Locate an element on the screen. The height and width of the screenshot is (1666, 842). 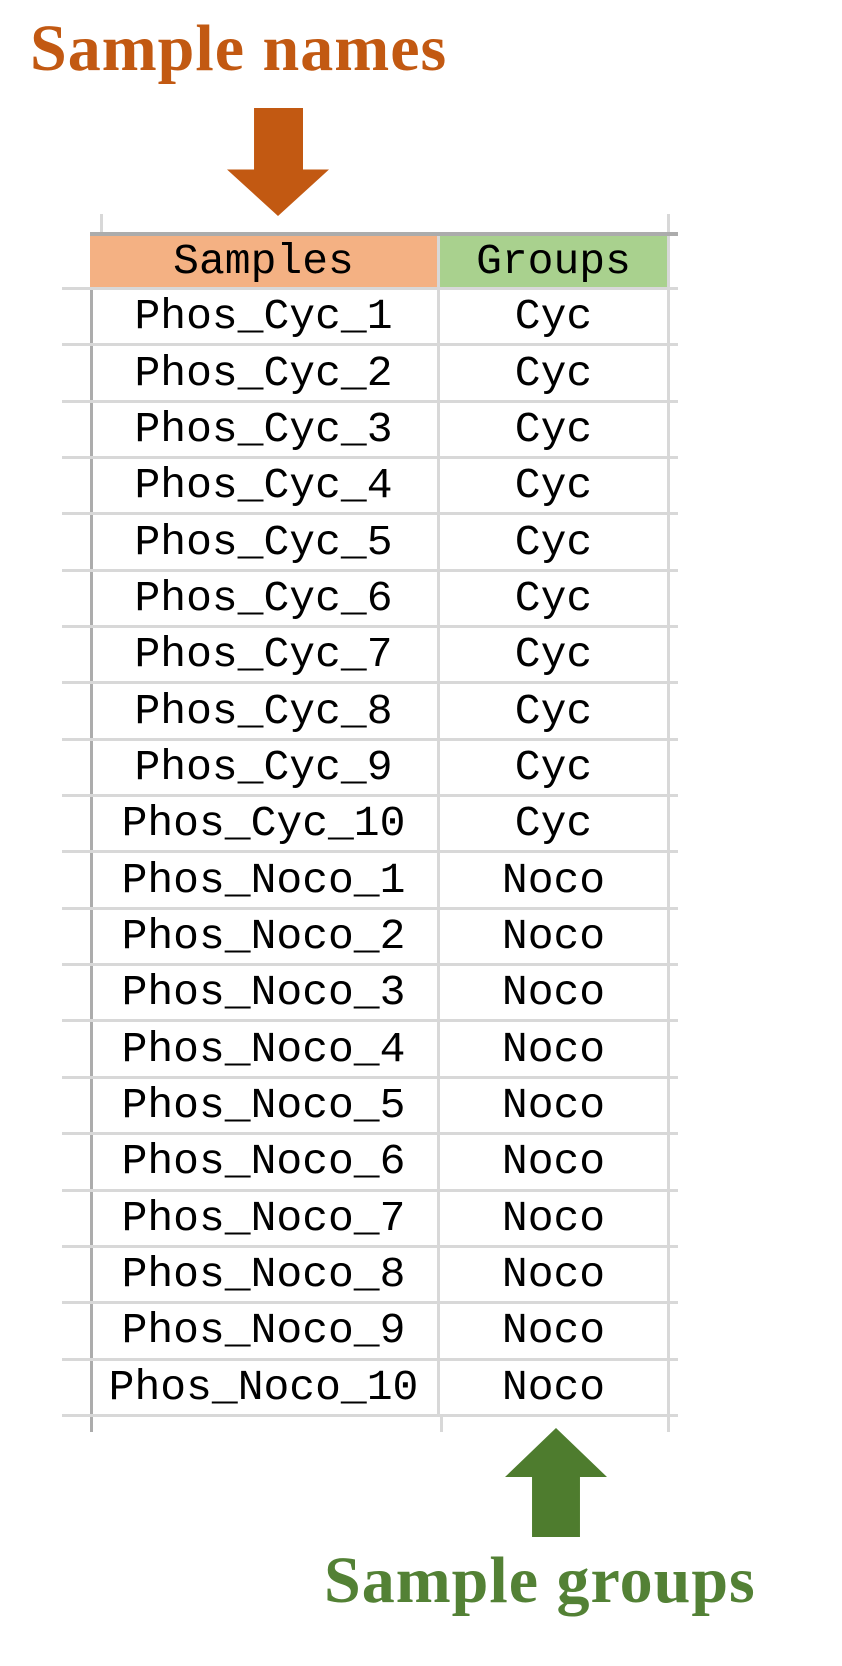
table-header-row: Samples Groups is located at coordinates (370, 263).